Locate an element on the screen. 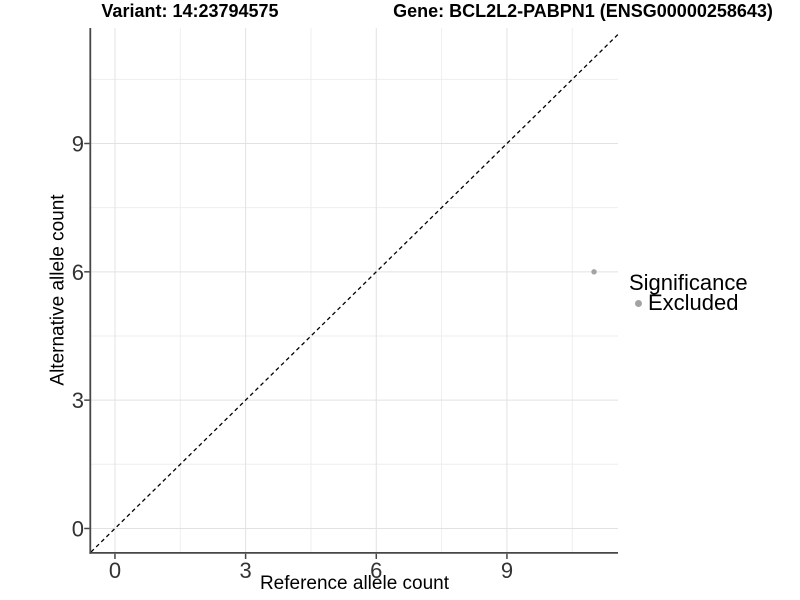 The width and height of the screenshot is (800, 600). legend-item-excluded: Excluded is located at coordinates (687, 303).